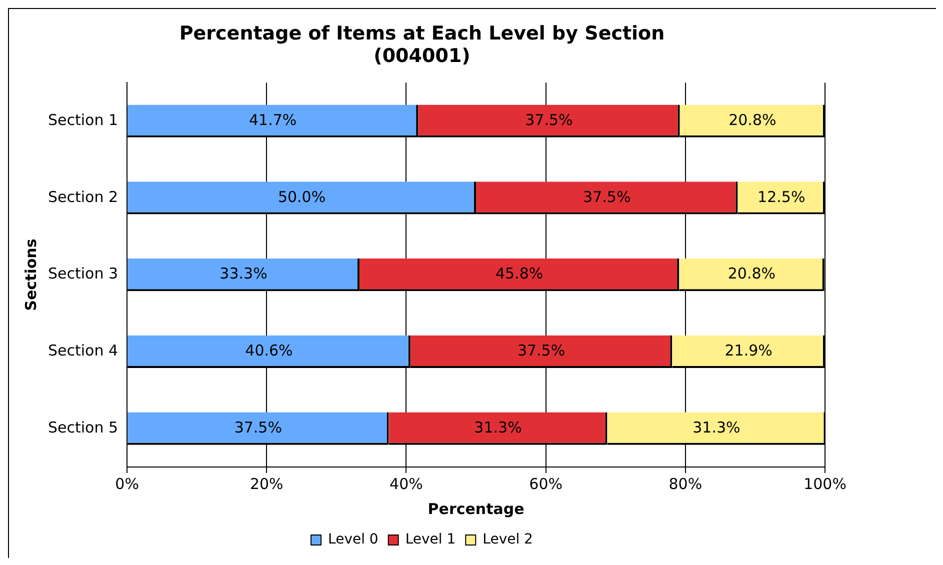 This screenshot has height=565, width=943. I want to click on legend-label: Level 2, so click(507, 540).